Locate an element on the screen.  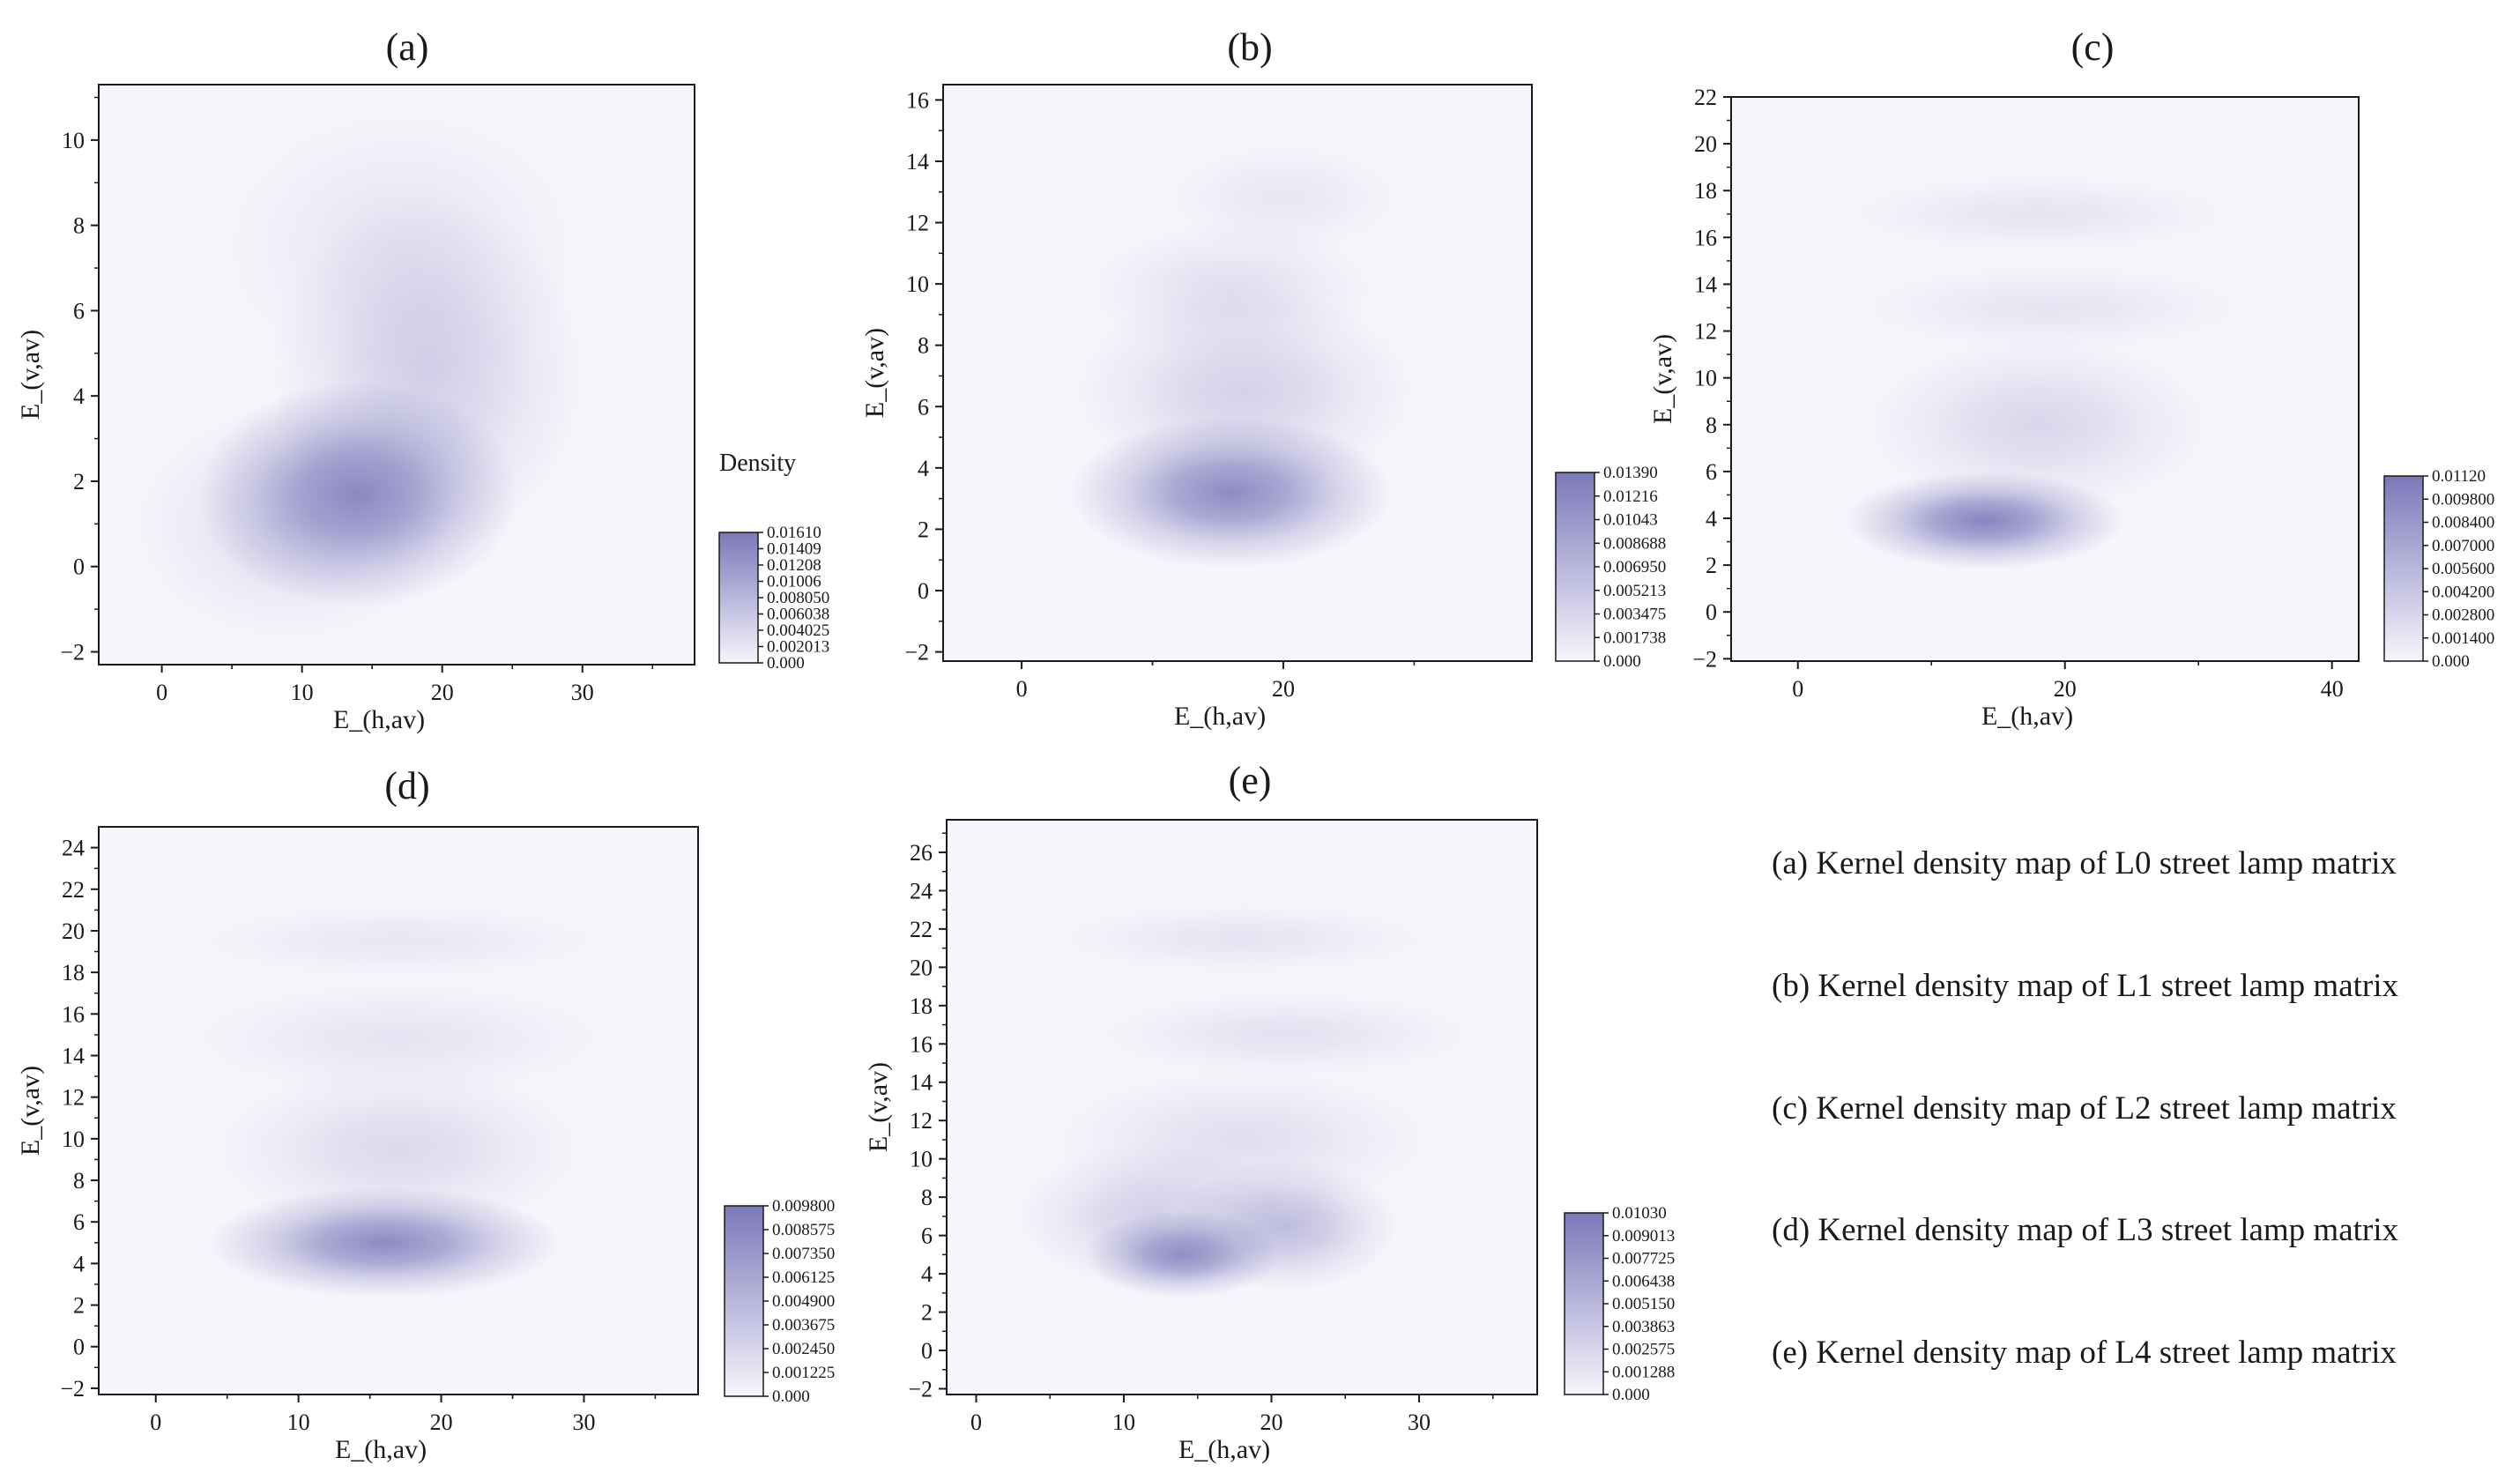
colorbar-label: 0.004900 is located at coordinates (803, 1301).